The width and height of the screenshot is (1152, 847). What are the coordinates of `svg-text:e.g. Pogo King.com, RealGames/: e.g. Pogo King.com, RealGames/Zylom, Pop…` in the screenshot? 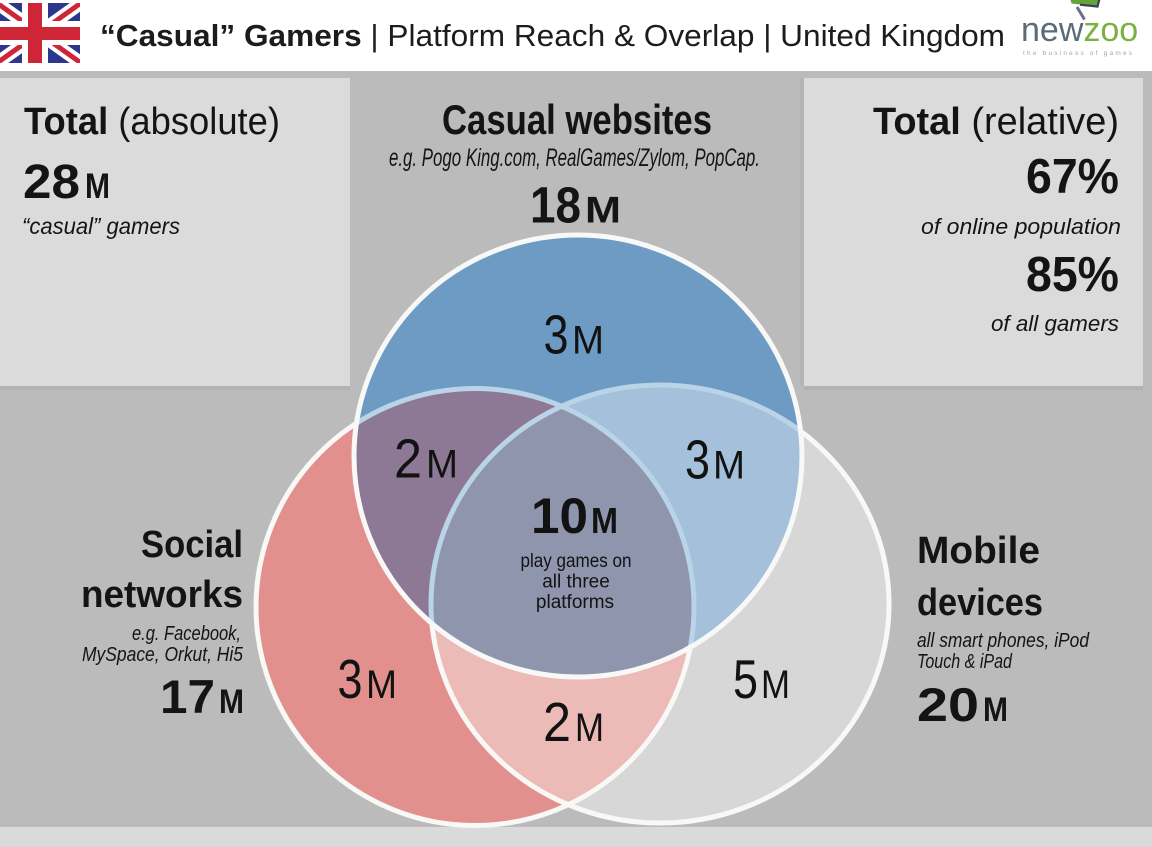 It's located at (574, 158).